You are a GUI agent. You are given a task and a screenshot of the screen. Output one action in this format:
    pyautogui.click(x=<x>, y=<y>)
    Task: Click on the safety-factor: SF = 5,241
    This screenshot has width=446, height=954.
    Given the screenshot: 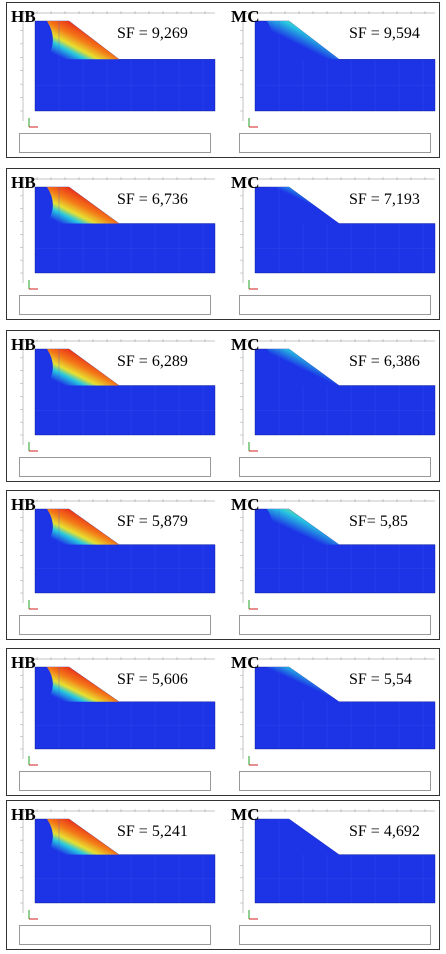 What is the action you would take?
    pyautogui.click(x=152, y=831)
    